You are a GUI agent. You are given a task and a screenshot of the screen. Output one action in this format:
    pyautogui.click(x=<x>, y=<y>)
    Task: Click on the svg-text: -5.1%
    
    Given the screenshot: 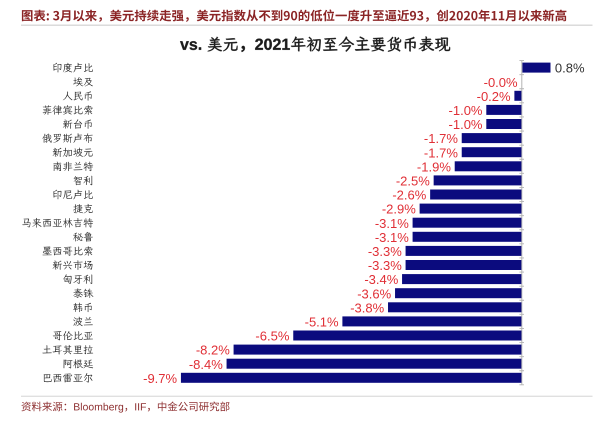 What is the action you would take?
    pyautogui.click(x=322, y=321)
    